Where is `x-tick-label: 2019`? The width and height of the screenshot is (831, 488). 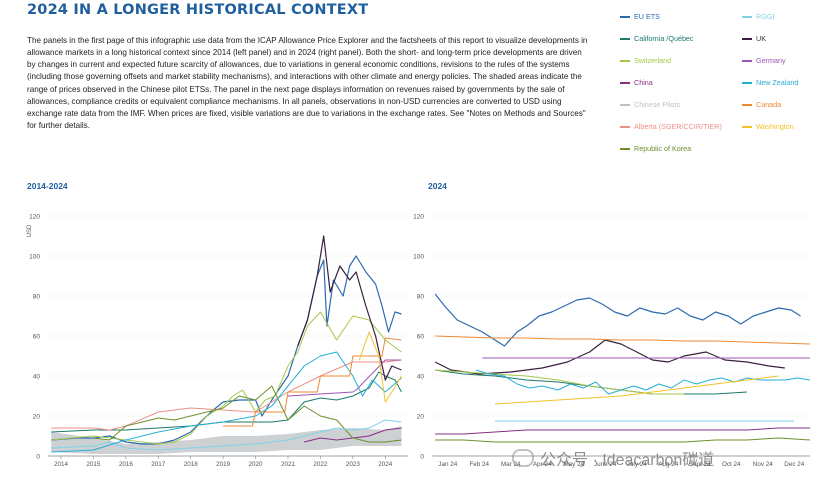 x-tick-label: 2019 is located at coordinates (223, 464).